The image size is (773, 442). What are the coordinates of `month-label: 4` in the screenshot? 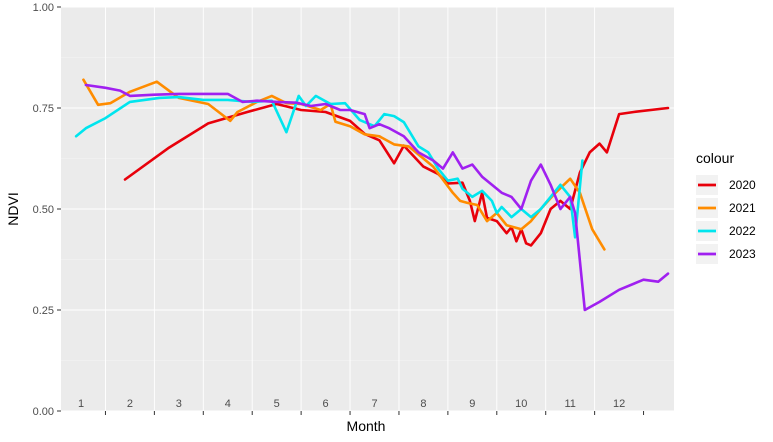 It's located at (228, 404).